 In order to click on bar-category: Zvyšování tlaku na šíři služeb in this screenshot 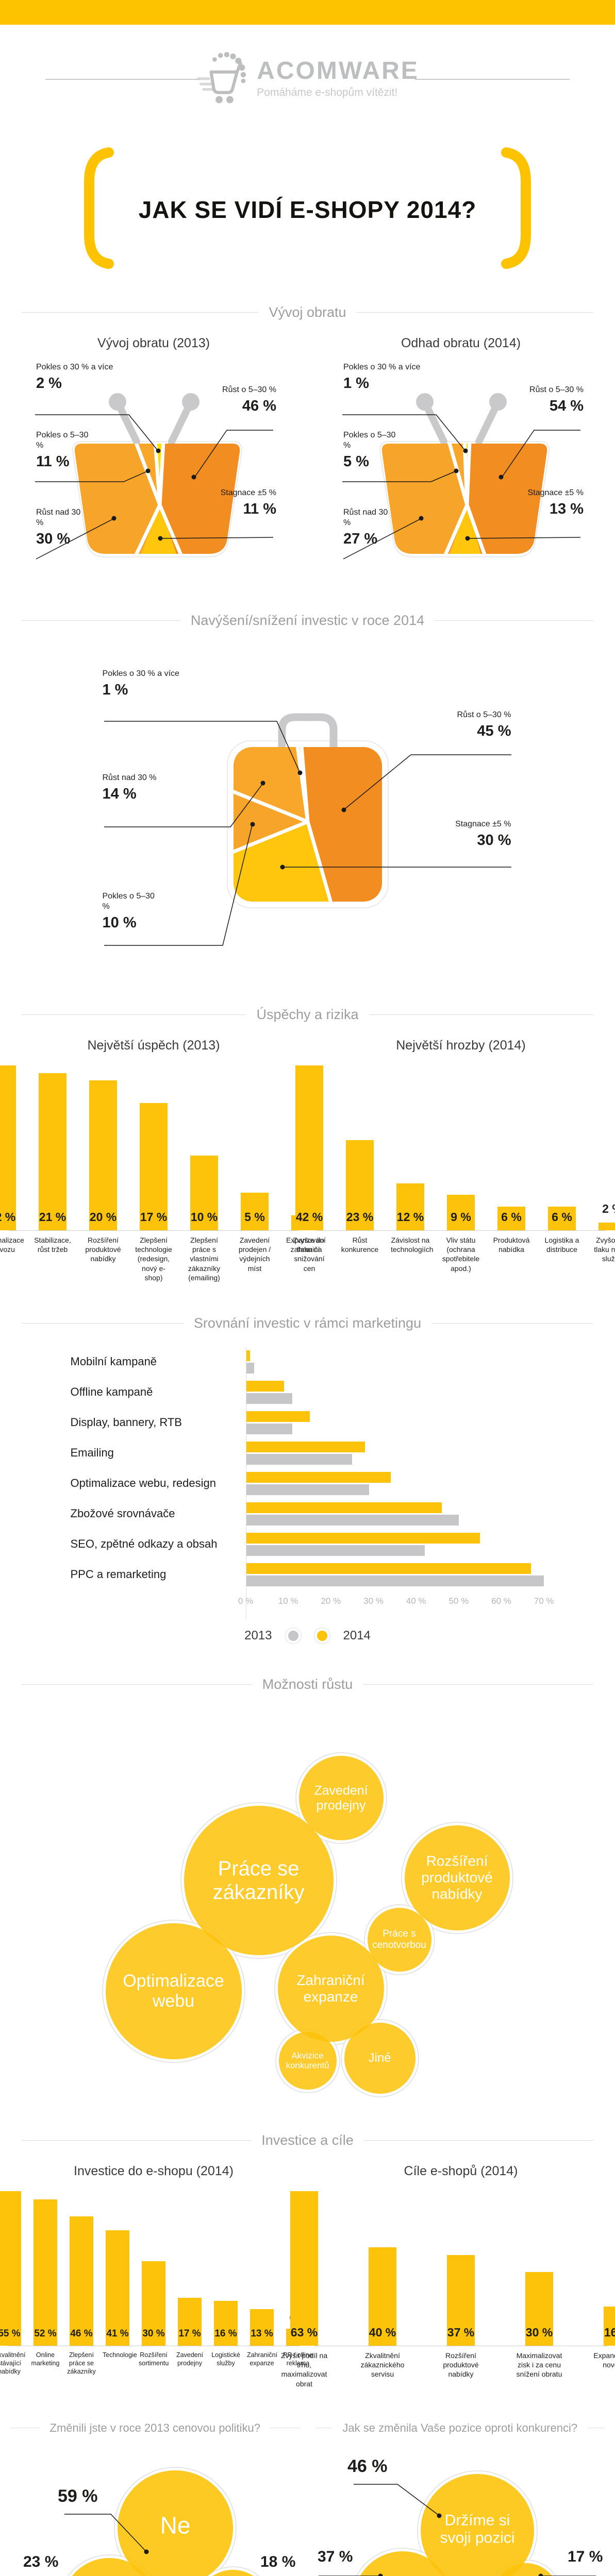, I will do `click(604, 1249)`.